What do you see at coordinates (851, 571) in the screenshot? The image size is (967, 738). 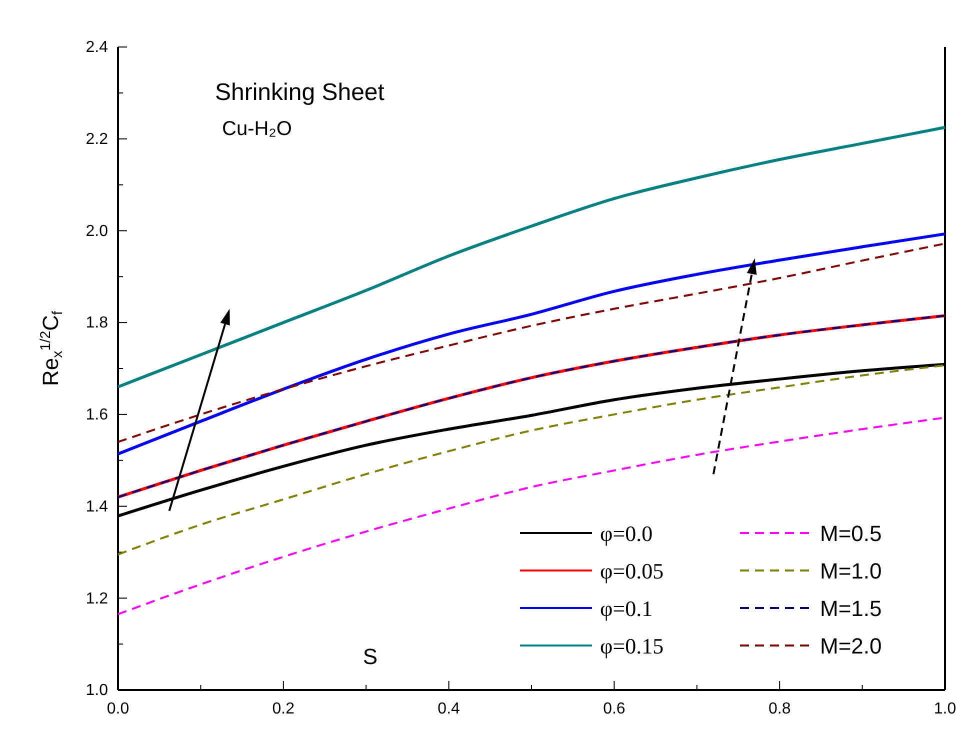 I see `legend-label: M=1.0` at bounding box center [851, 571].